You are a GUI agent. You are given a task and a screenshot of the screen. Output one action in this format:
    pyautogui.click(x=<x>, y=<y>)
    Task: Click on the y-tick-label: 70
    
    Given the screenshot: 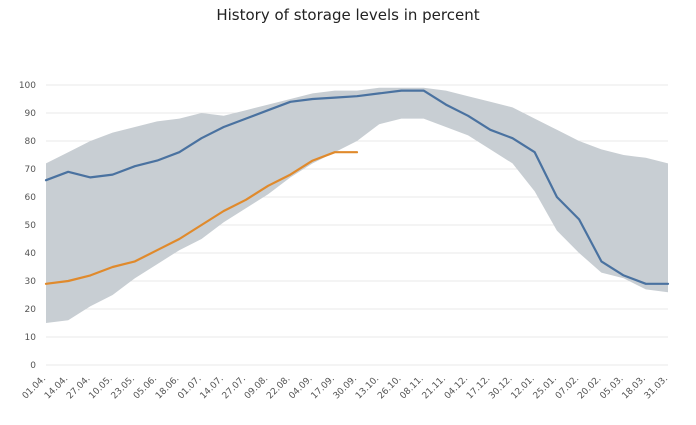 What is the action you would take?
    pyautogui.click(x=31, y=170)
    